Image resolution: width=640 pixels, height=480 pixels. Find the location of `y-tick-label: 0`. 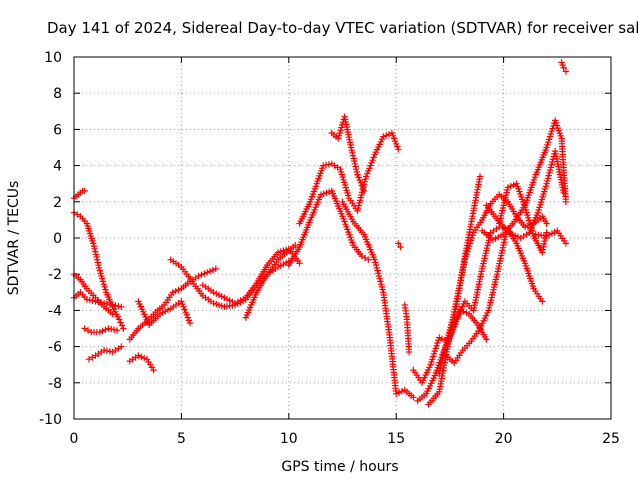

y-tick-label: 0 is located at coordinates (57, 239).